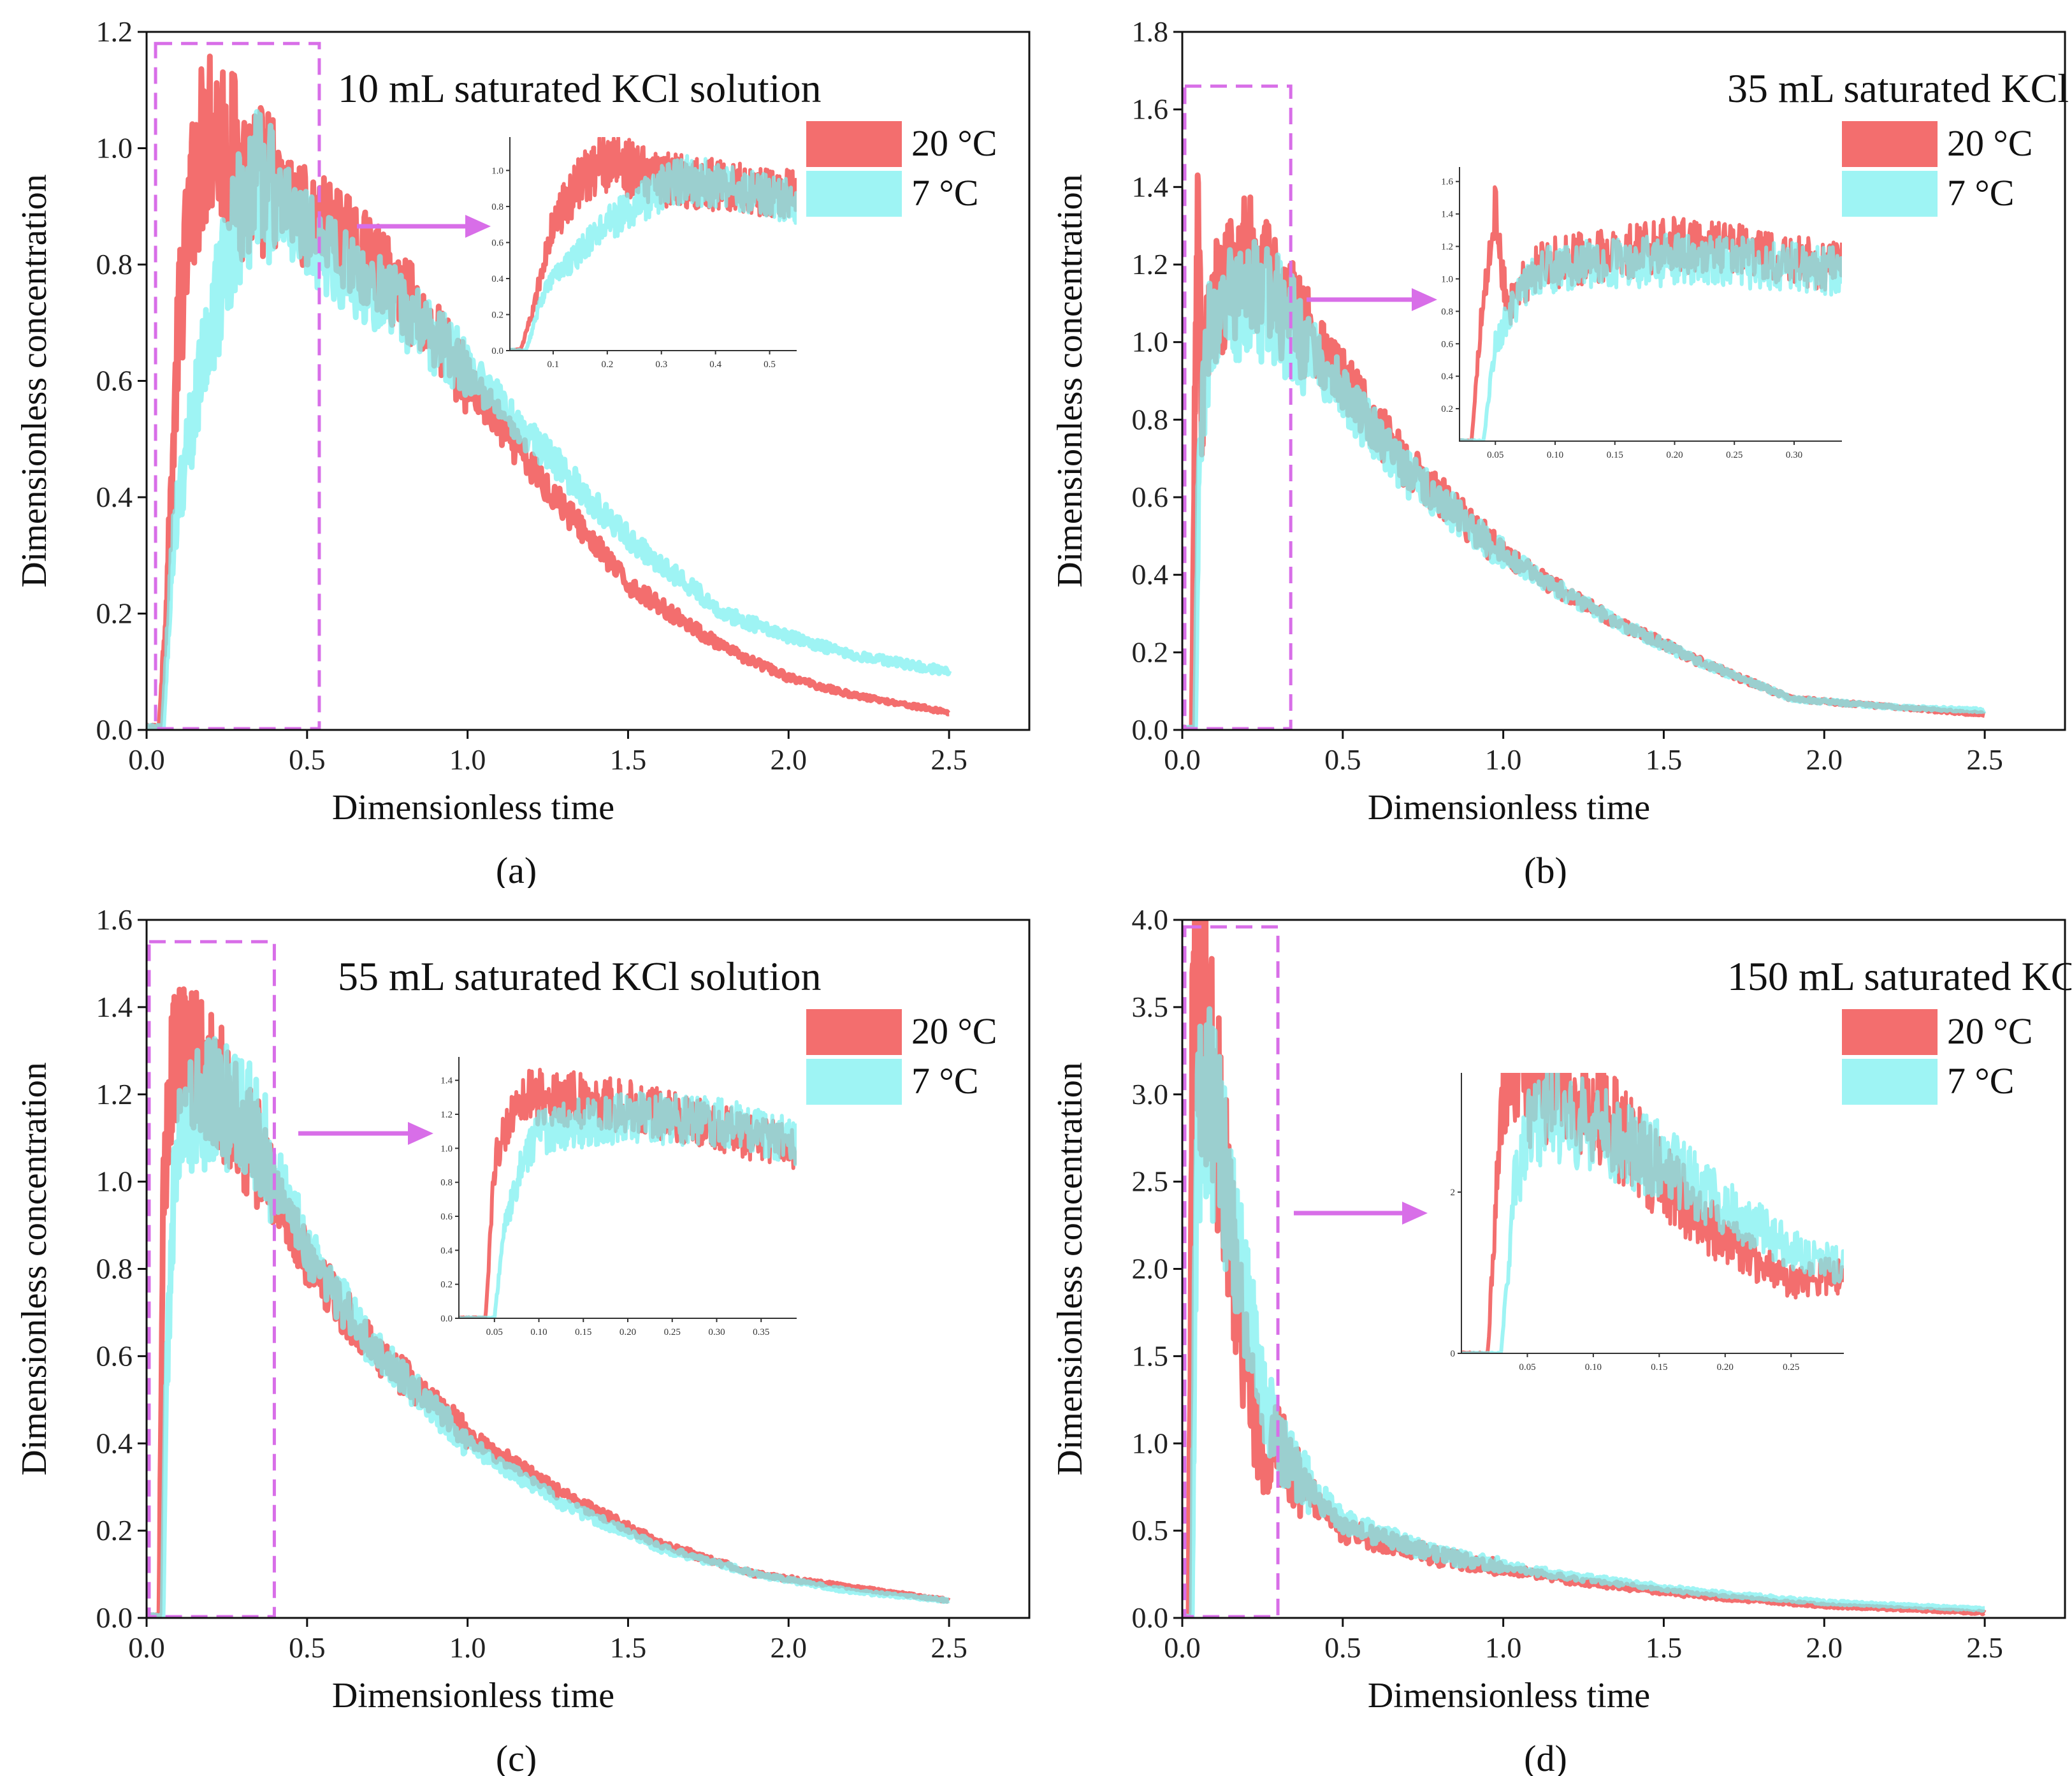  What do you see at coordinates (1794, 455) in the screenshot?
I see `inset-x-tick-label: 0.30` at bounding box center [1794, 455].